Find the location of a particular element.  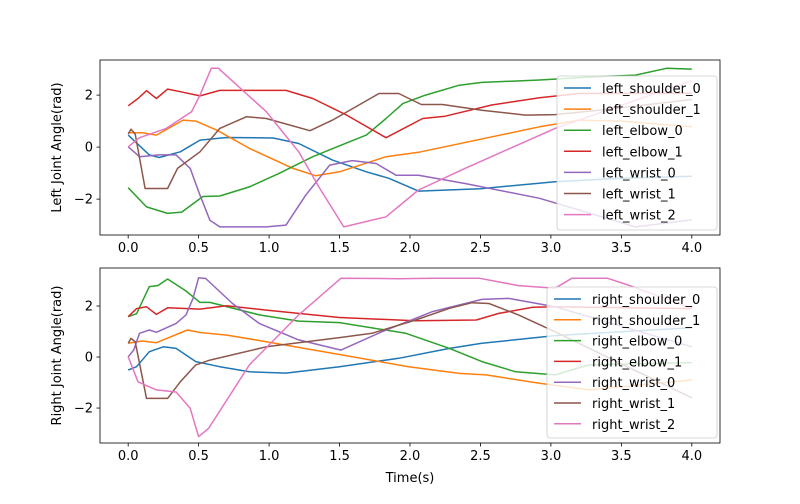

legend-label: left_shoulder_0 is located at coordinates (651, 89).